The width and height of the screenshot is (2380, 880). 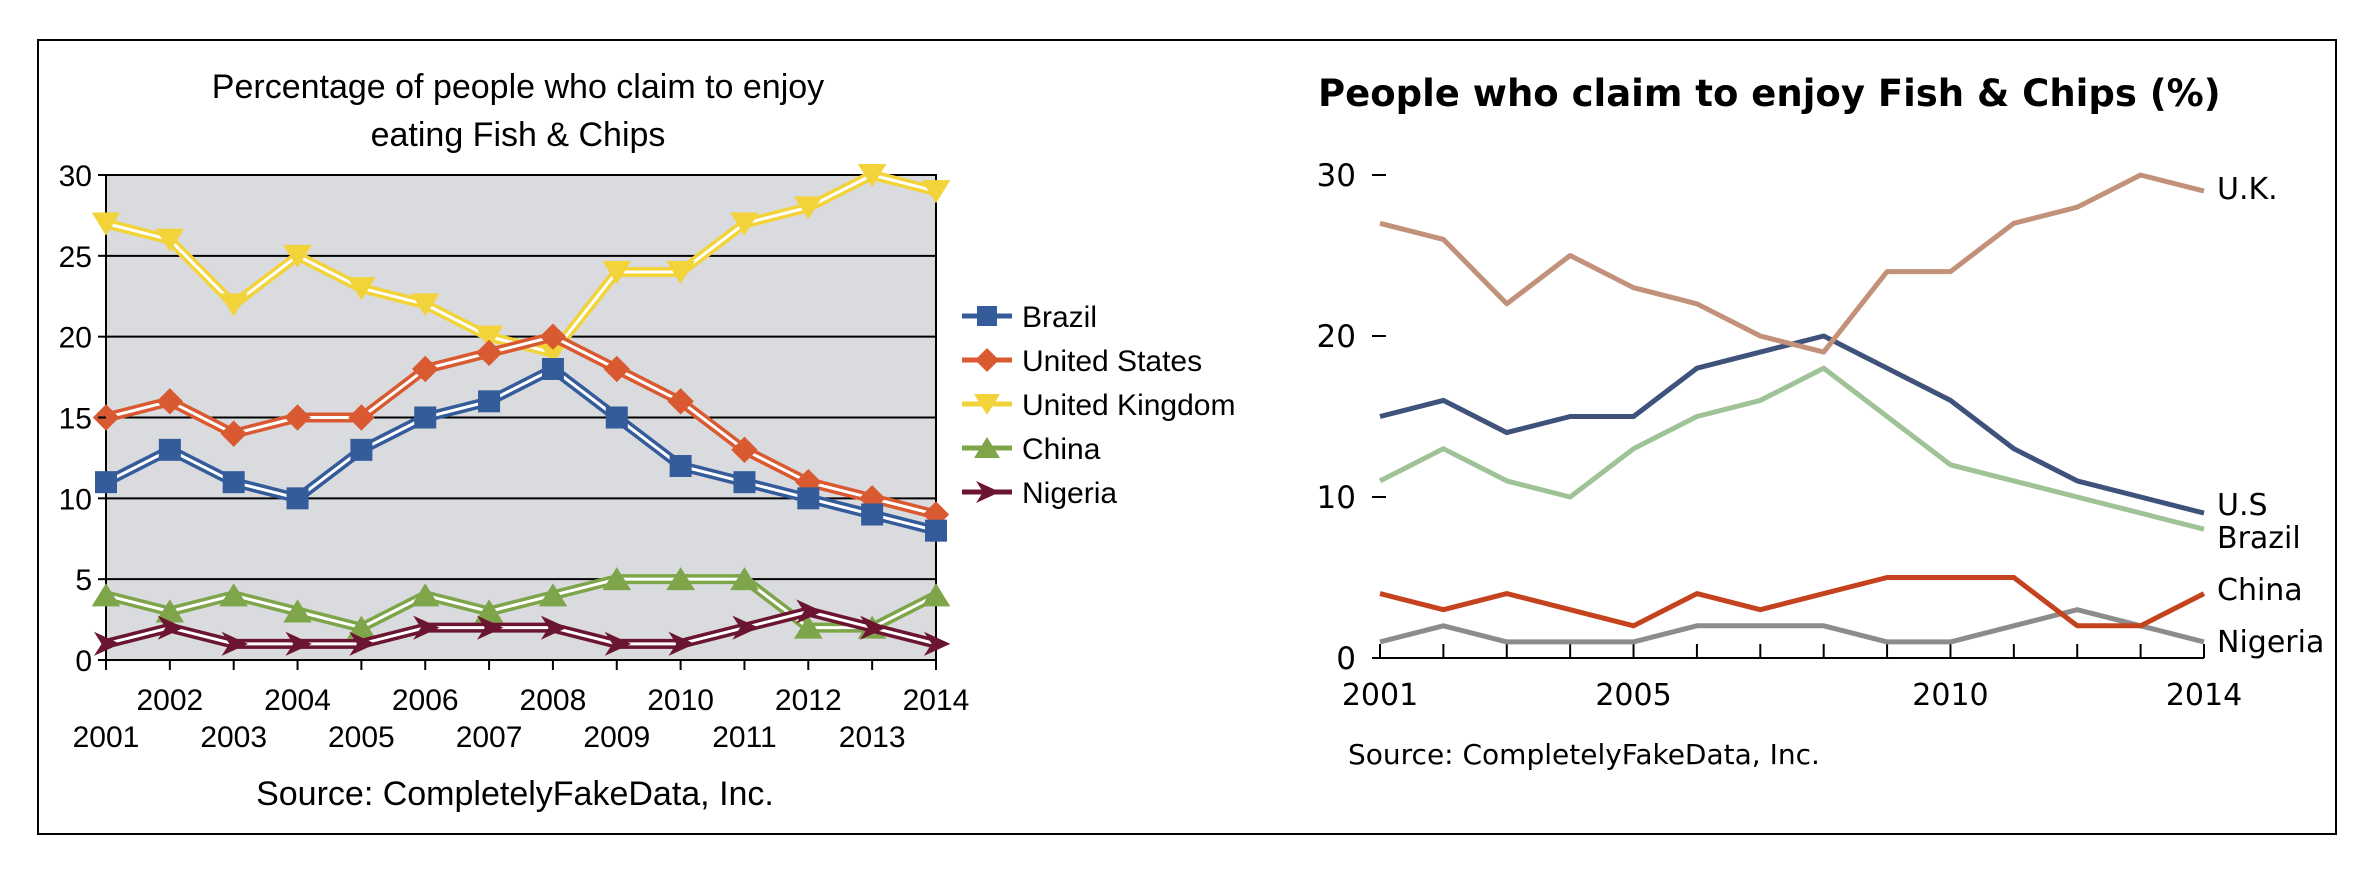 I want to click on left-y-tick-label: 25, so click(x=75, y=257).